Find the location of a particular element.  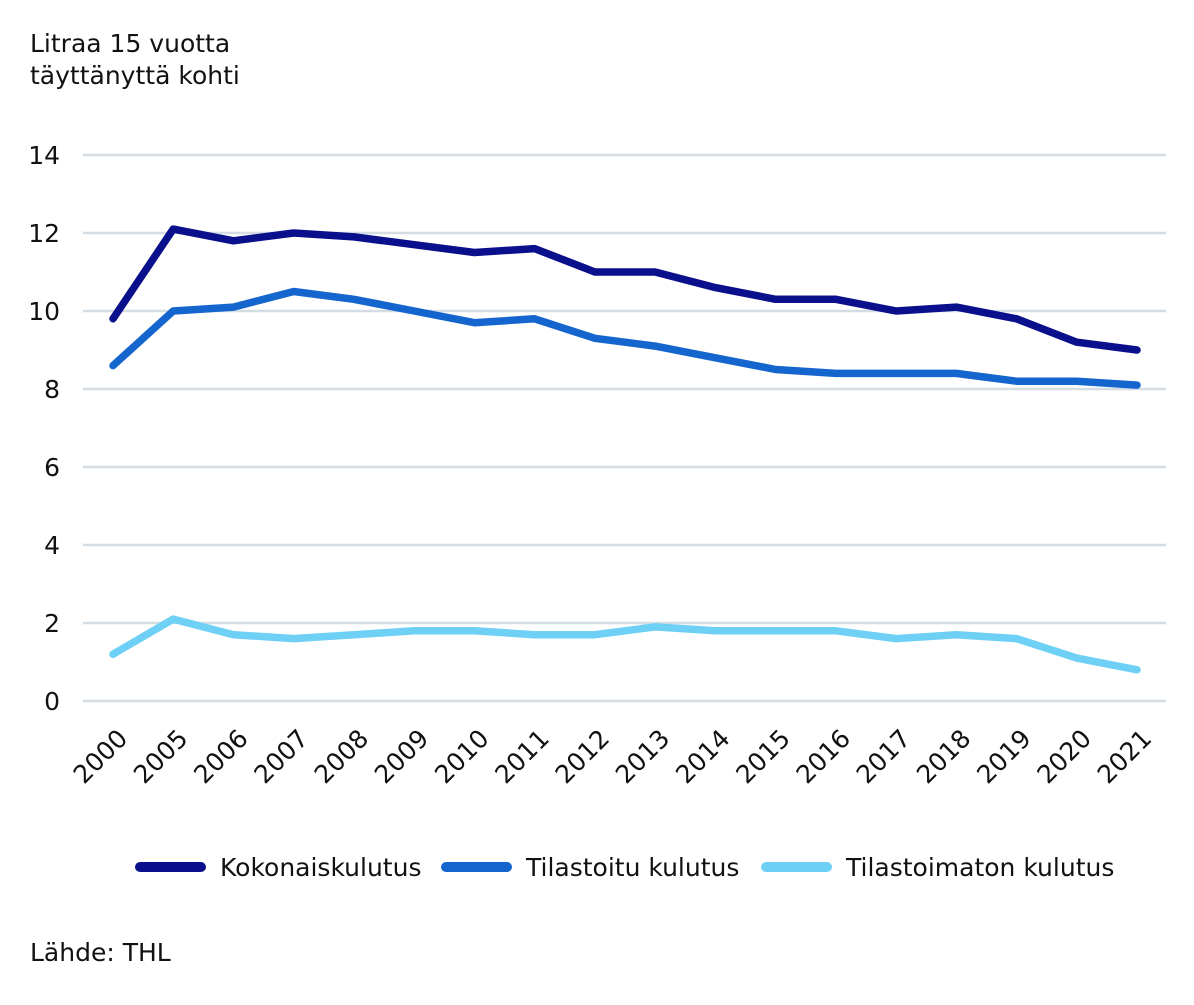

y-axis-title-line-1: Litraa 15 vuotta is located at coordinates (130, 43).